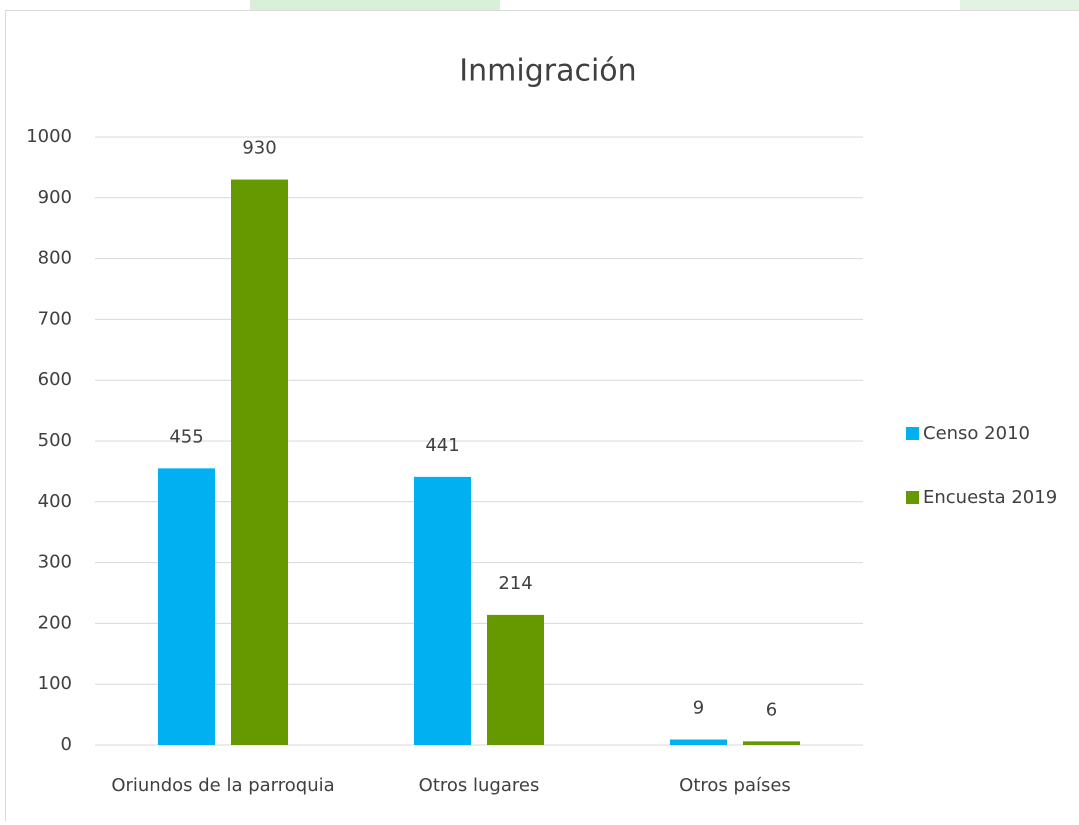 This screenshot has width=1079, height=825. What do you see at coordinates (55, 622) in the screenshot?
I see `y-tick-label: 200` at bounding box center [55, 622].